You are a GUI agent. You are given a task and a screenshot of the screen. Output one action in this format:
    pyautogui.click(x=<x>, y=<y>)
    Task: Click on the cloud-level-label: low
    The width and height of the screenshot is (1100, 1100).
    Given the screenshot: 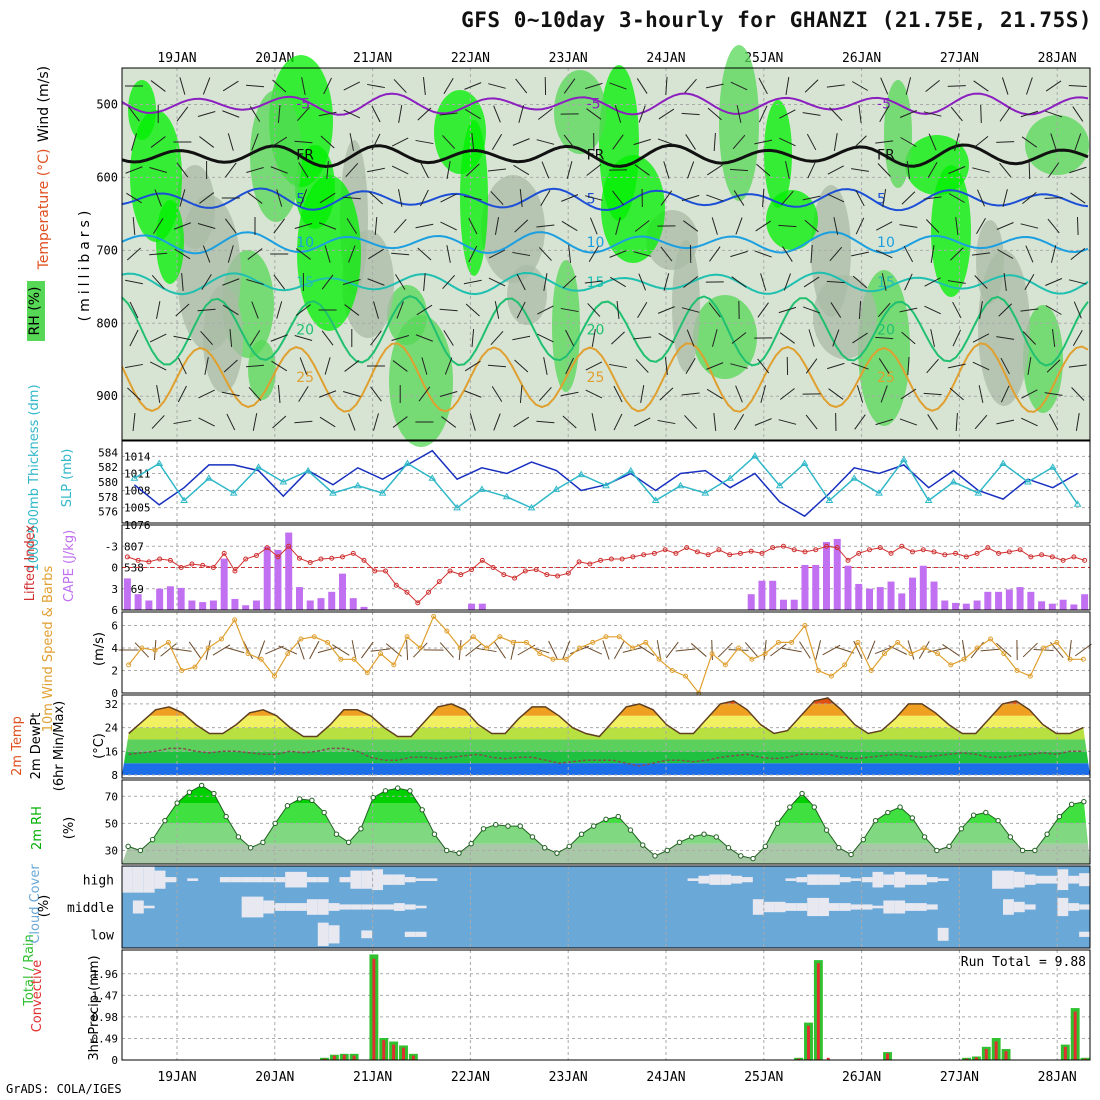 What is the action you would take?
    pyautogui.click(x=103, y=935)
    